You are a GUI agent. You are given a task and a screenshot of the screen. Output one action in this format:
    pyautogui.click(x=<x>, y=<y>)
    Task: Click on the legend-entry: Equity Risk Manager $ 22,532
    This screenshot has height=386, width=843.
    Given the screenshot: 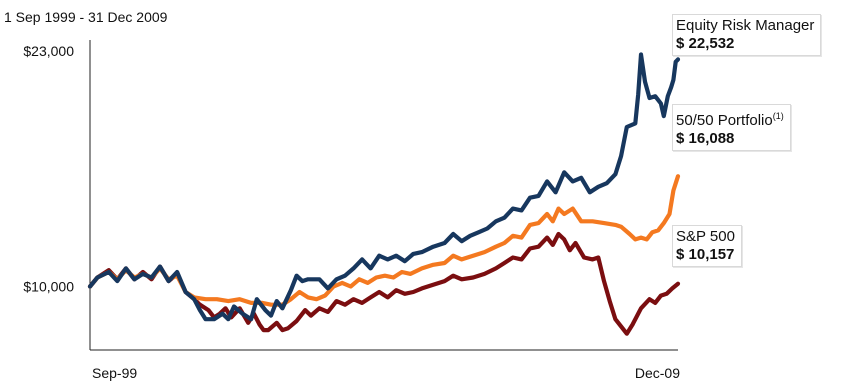 What is the action you would take?
    pyautogui.click(x=747, y=35)
    